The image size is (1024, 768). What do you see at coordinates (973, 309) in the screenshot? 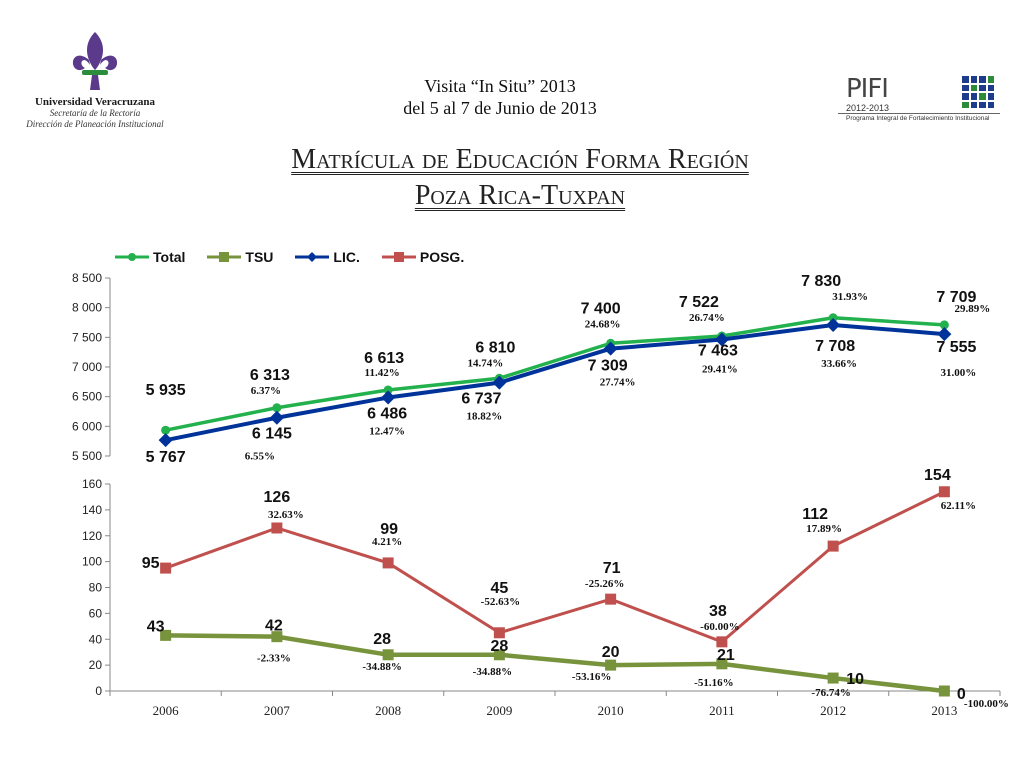
I see `series-total-pct-label: 29.89%` at bounding box center [973, 309].